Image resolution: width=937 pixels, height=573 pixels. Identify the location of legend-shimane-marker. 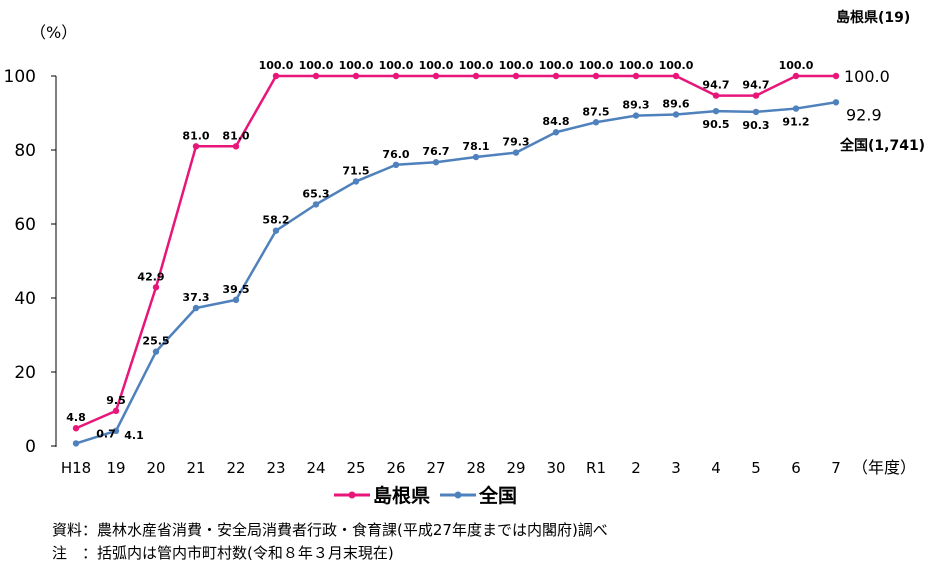
(352, 495).